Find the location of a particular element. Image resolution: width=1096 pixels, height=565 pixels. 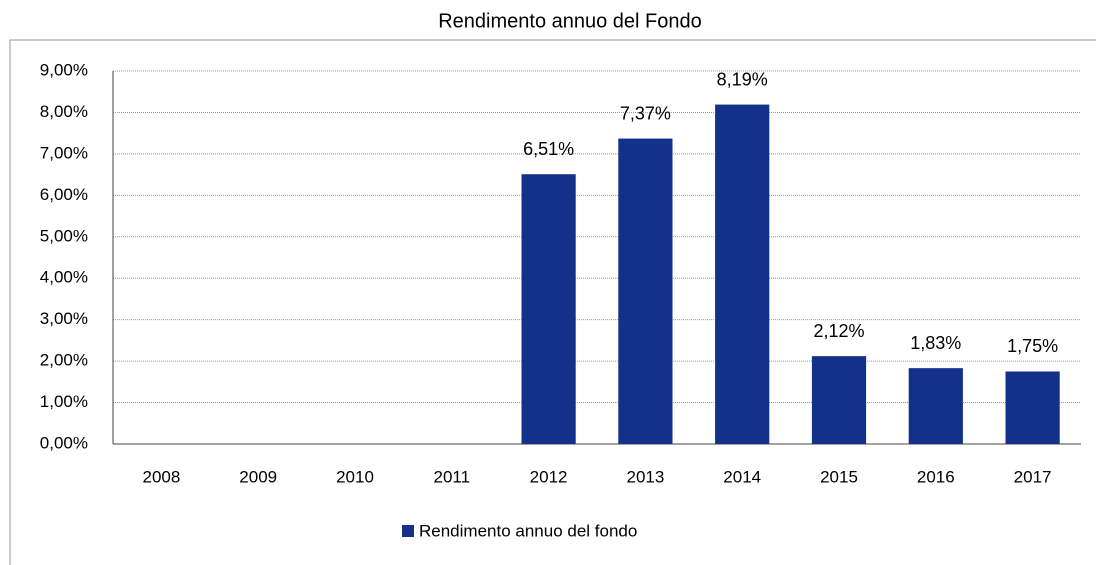

x-tick-label: 2008 is located at coordinates (161, 476).